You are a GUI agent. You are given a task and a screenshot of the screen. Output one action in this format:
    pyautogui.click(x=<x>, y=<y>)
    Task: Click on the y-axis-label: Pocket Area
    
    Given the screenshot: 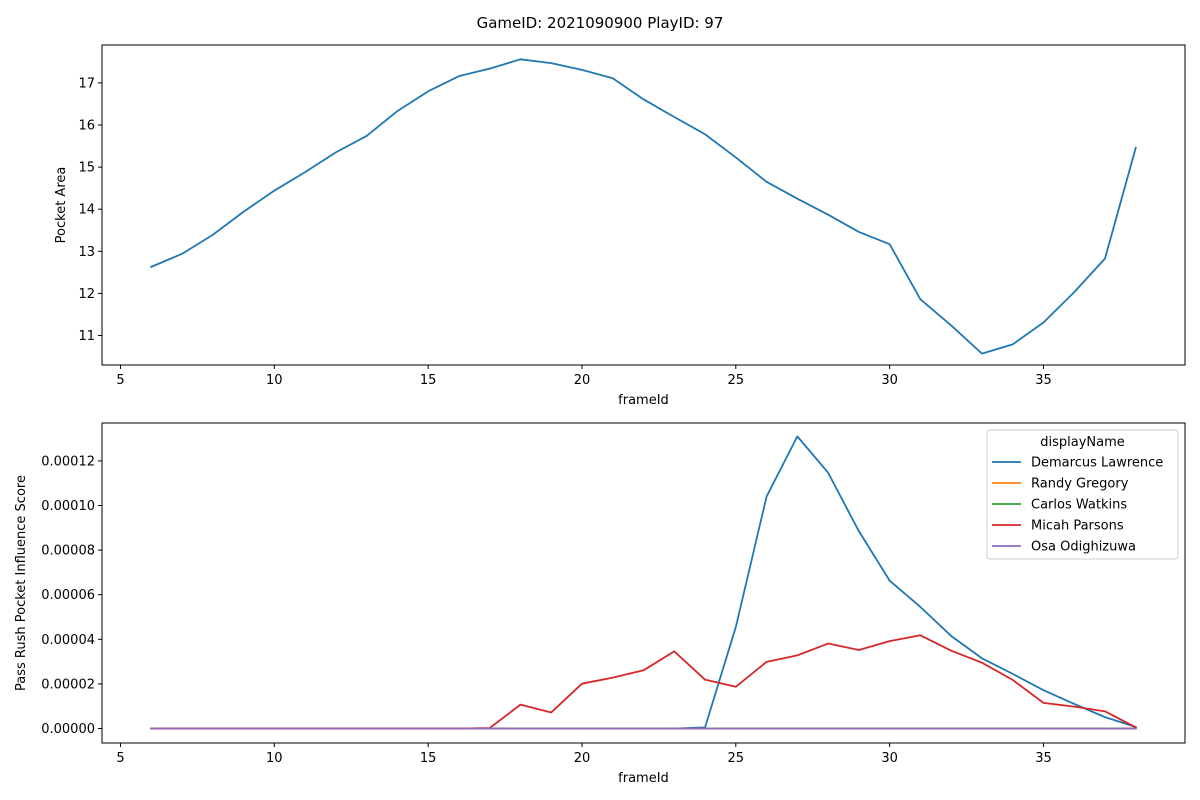 What is the action you would take?
    pyautogui.click(x=61, y=205)
    